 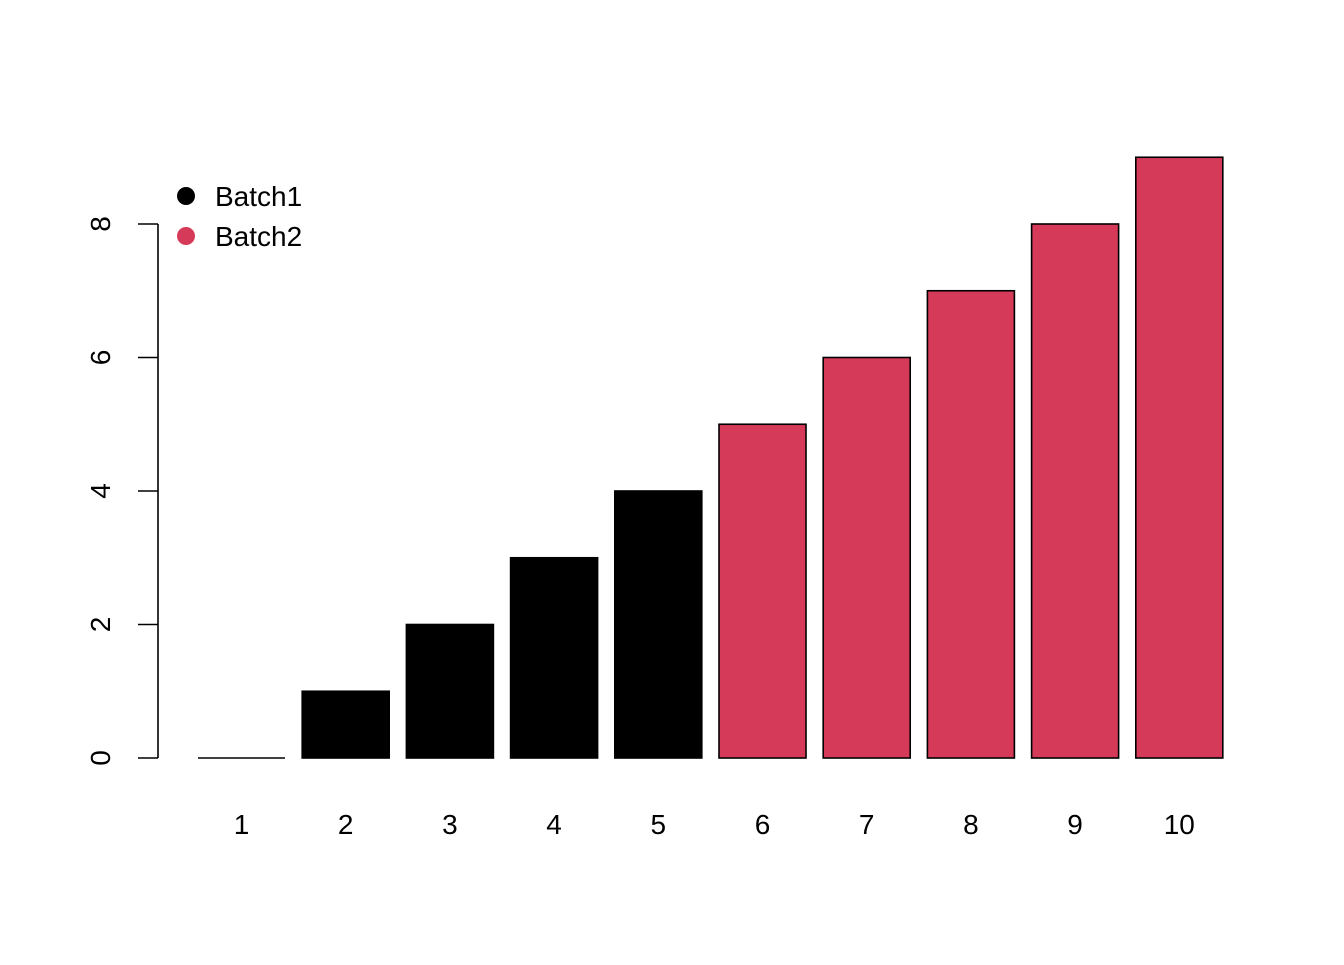 What do you see at coordinates (186, 236) in the screenshot?
I see `legend-marker-batch2` at bounding box center [186, 236].